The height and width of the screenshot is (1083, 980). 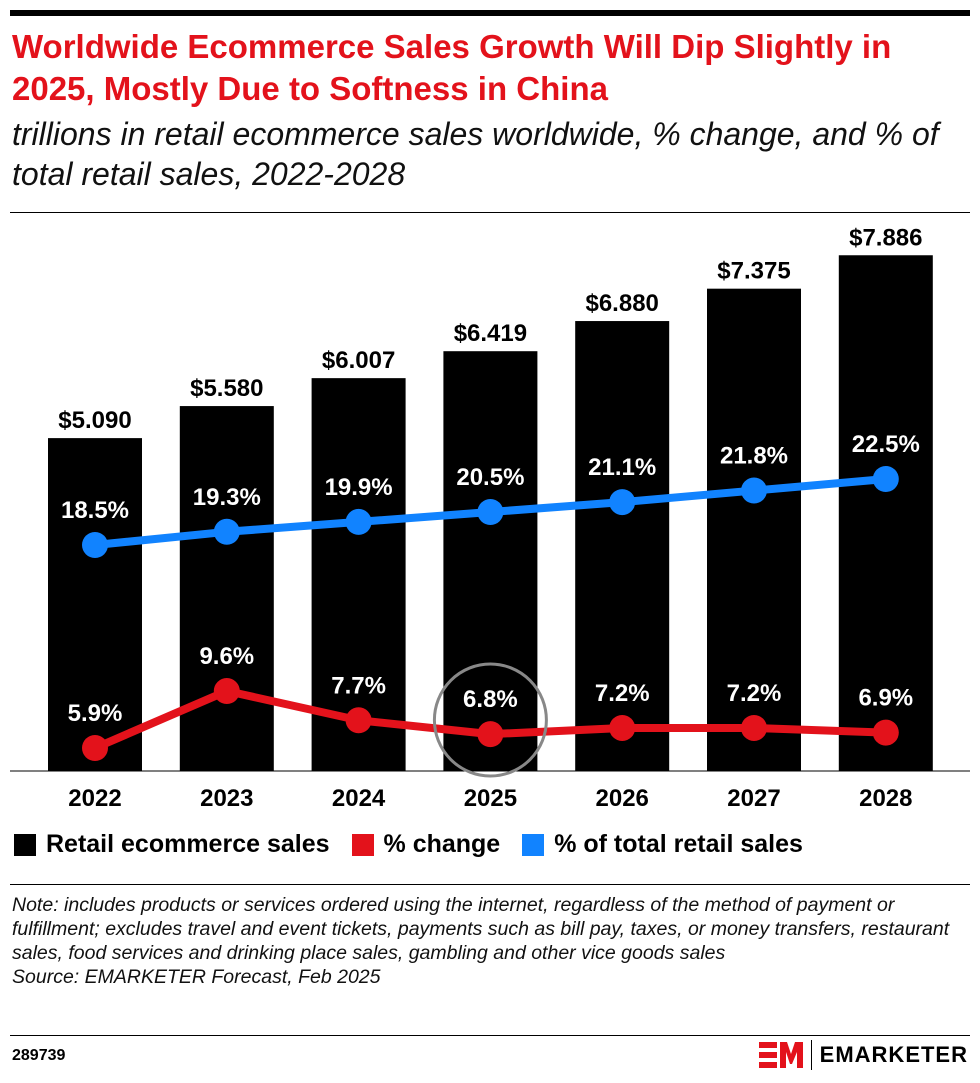 I want to click on share-value-label: 18.5%, so click(x=95, y=510).